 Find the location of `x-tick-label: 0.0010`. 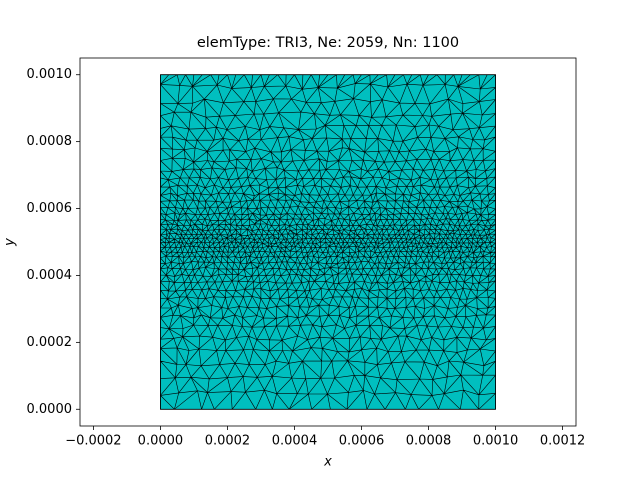

x-tick-label: 0.0010 is located at coordinates (496, 441).